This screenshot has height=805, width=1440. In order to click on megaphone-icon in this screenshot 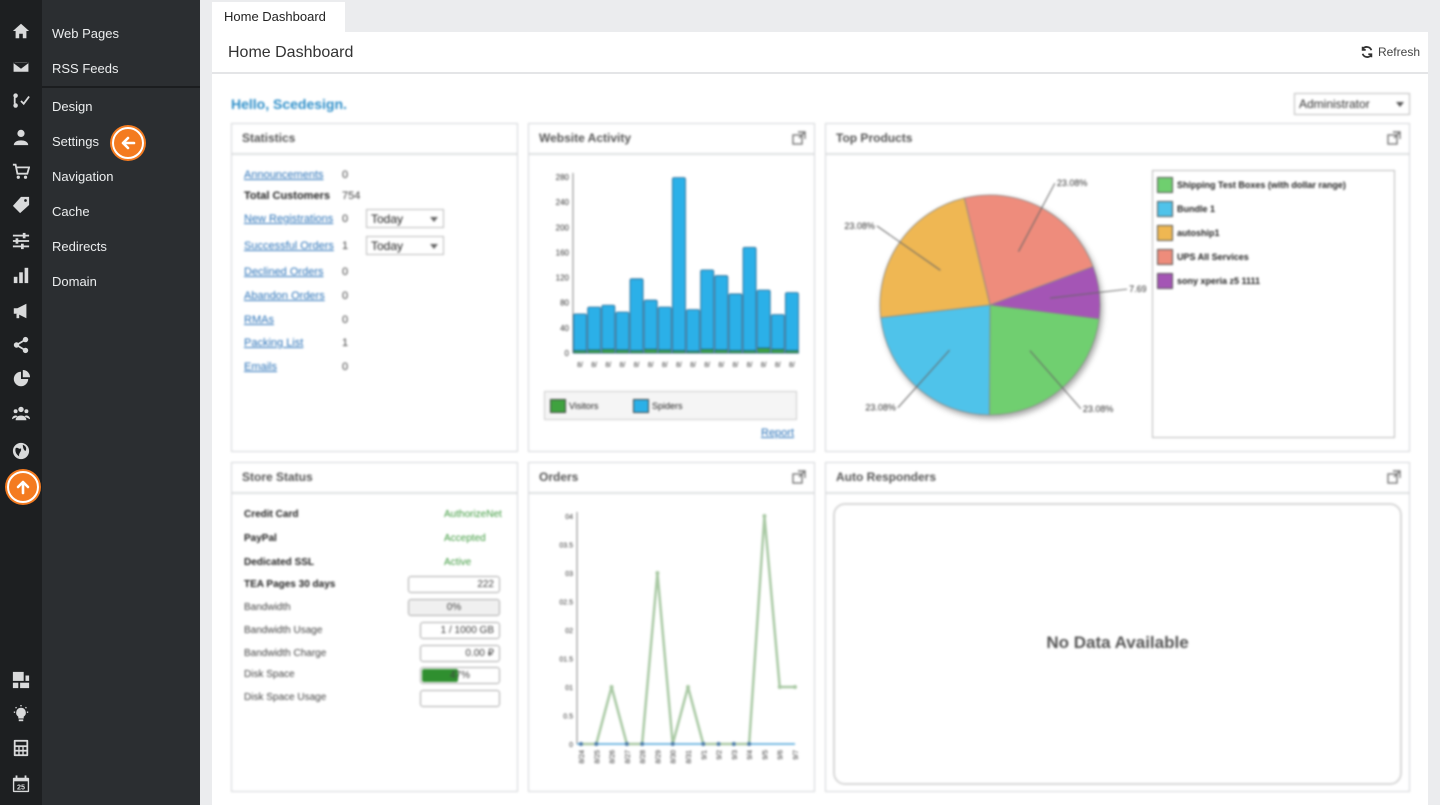, I will do `click(21, 311)`.